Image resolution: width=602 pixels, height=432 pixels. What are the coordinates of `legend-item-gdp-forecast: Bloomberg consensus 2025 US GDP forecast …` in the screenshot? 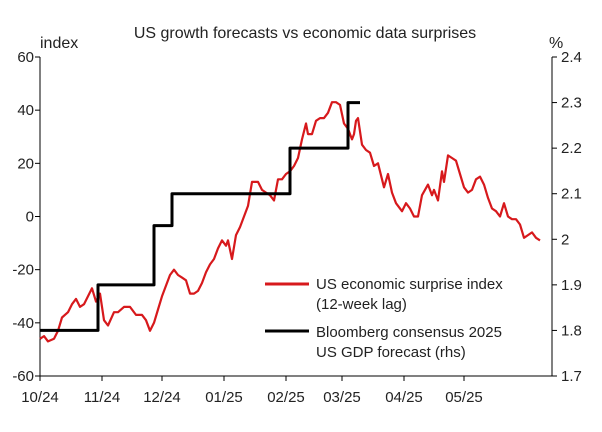 It's located at (383, 342).